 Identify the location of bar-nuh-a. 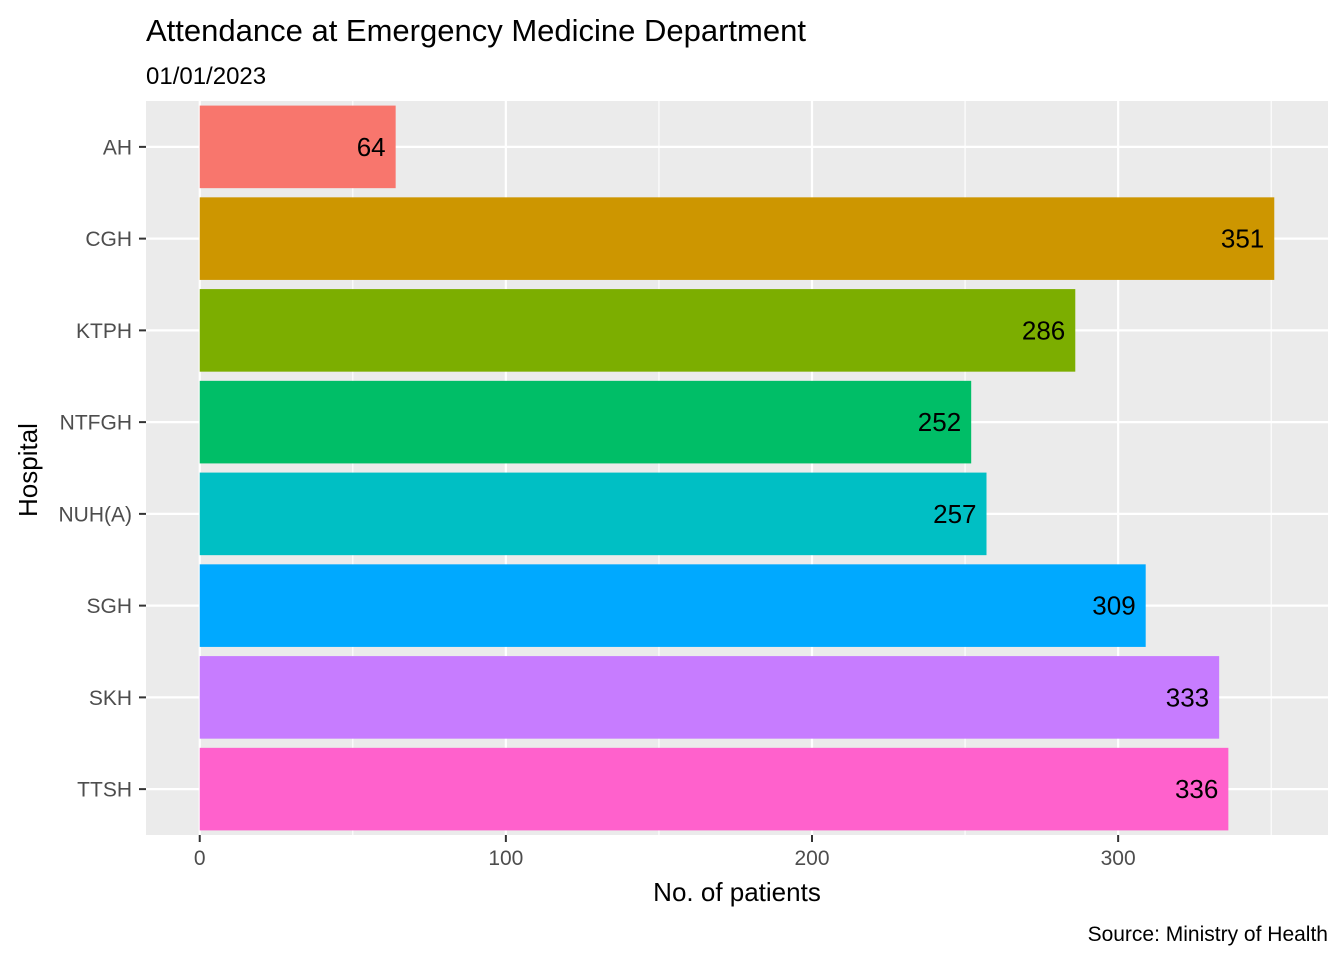
(593, 514).